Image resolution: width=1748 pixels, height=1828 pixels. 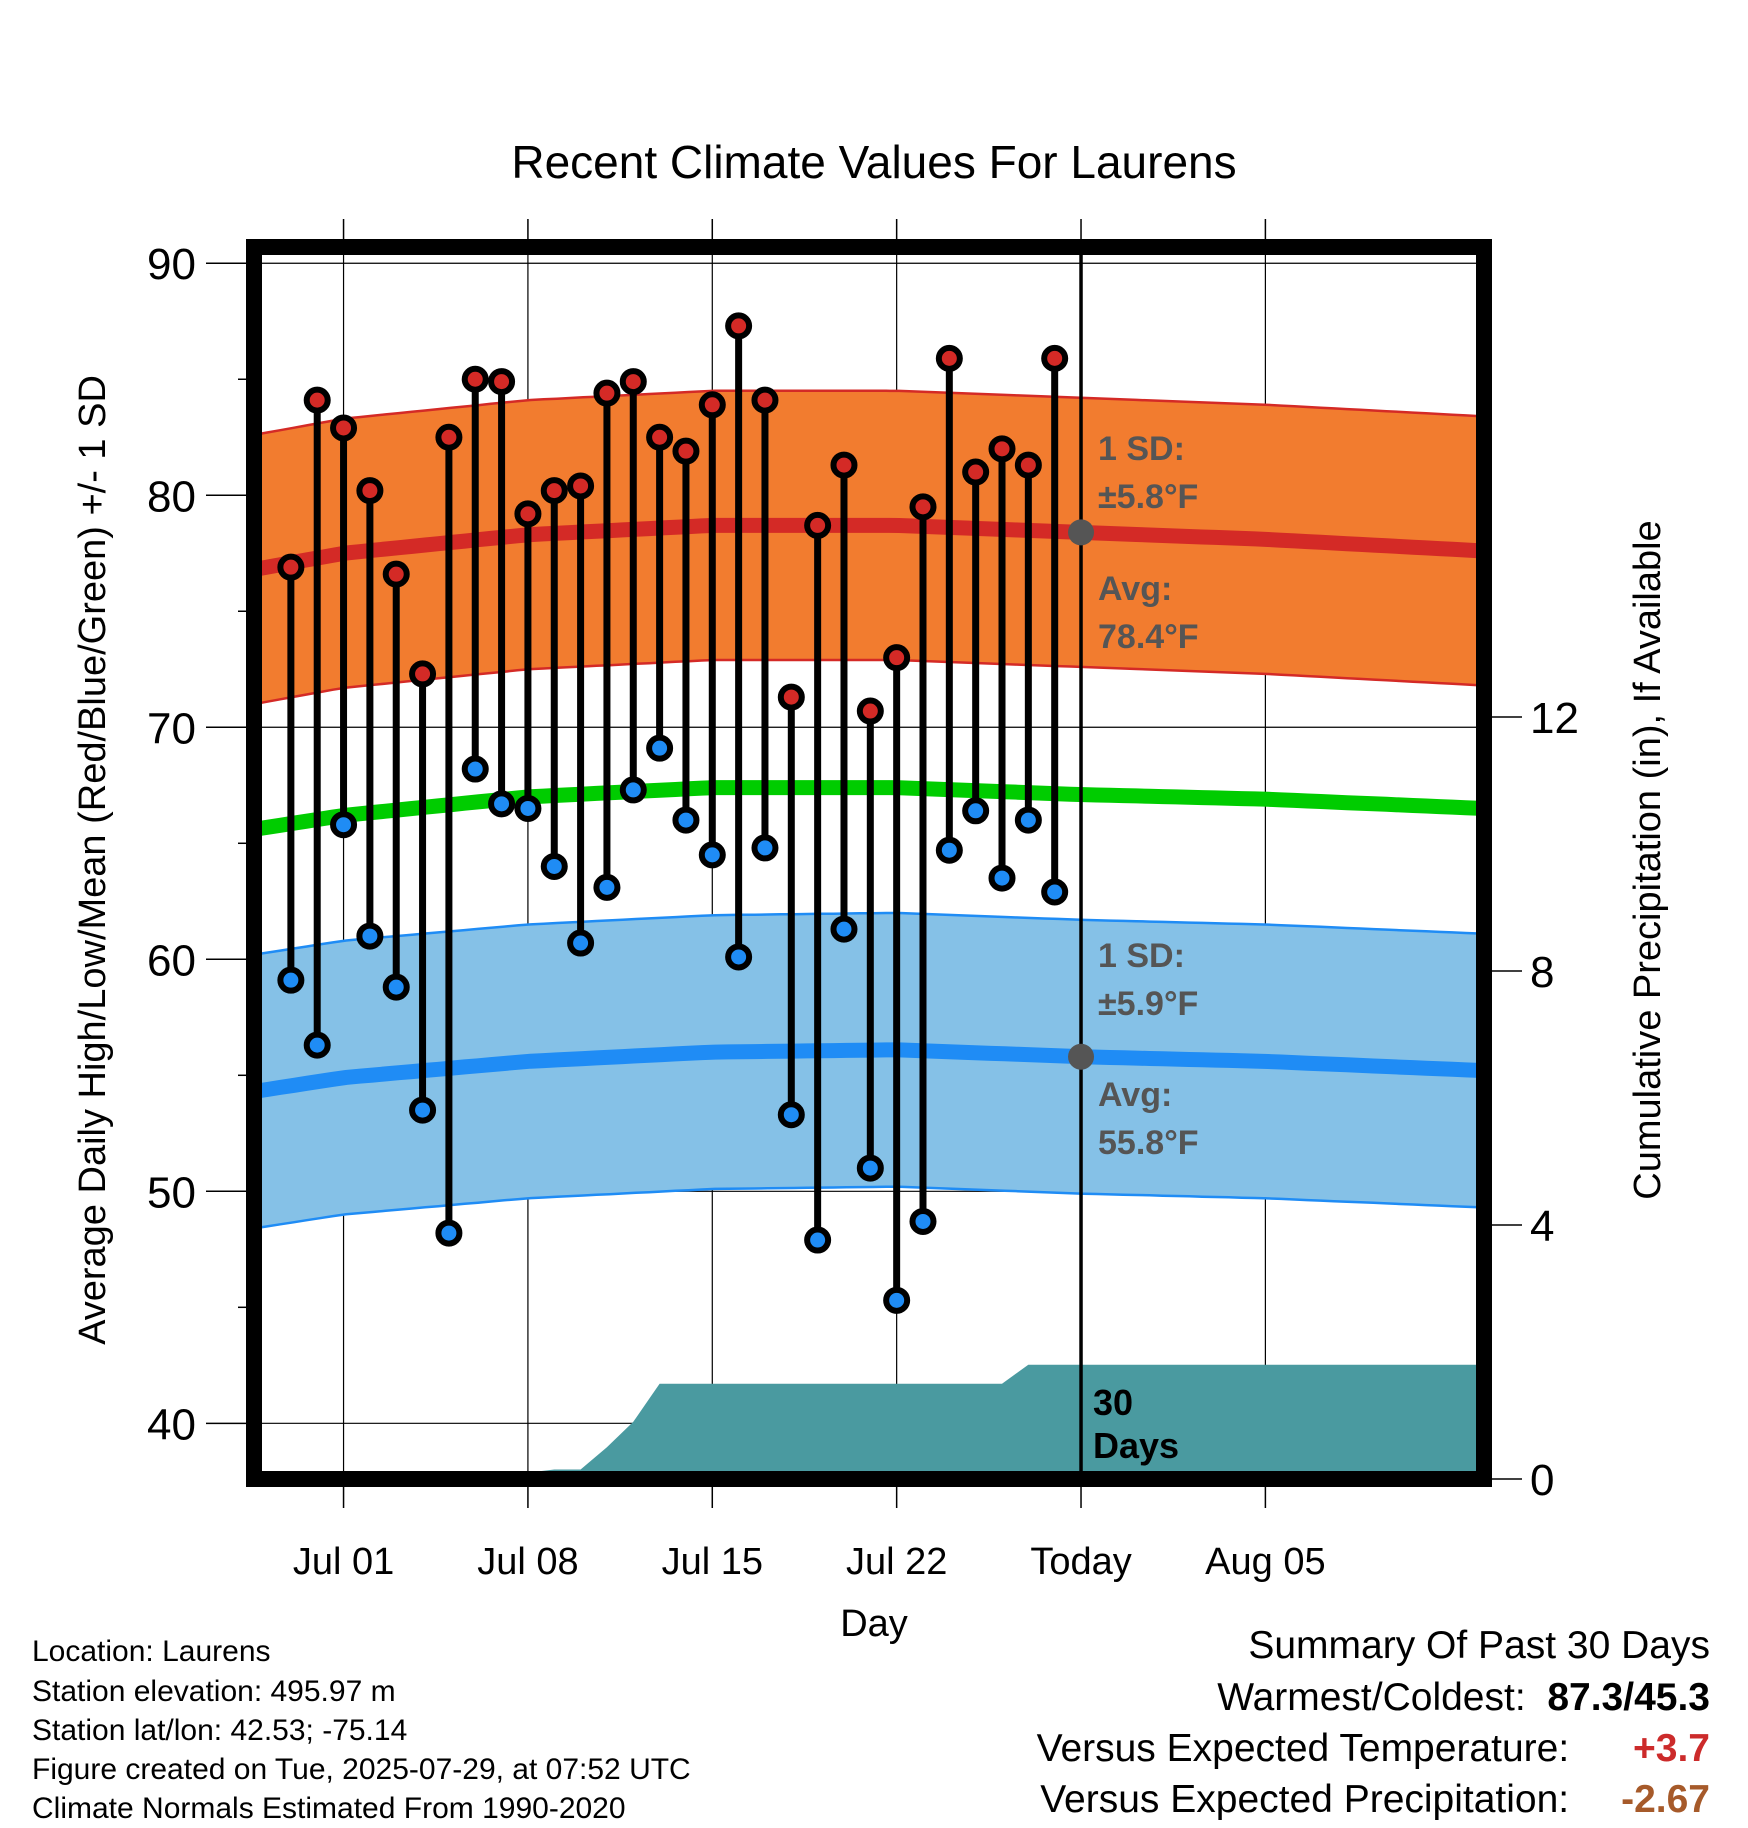 What do you see at coordinates (866, 1070) in the screenshot?
I see `low-normal-line` at bounding box center [866, 1070].